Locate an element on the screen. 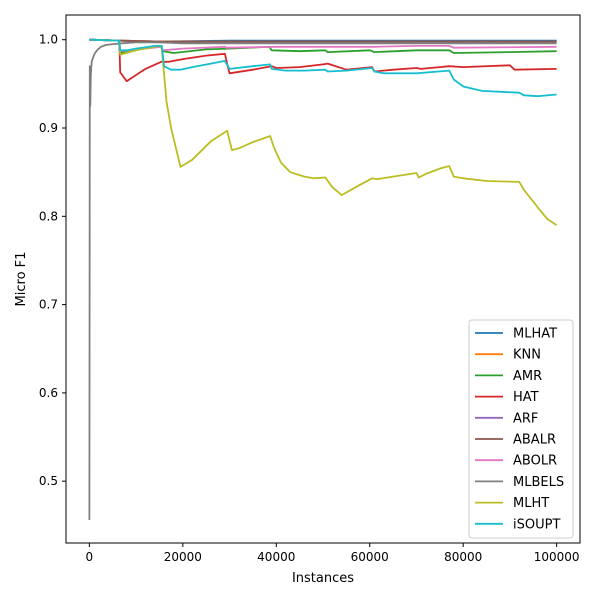  y-axis-label: Micro F1 is located at coordinates (21, 279).